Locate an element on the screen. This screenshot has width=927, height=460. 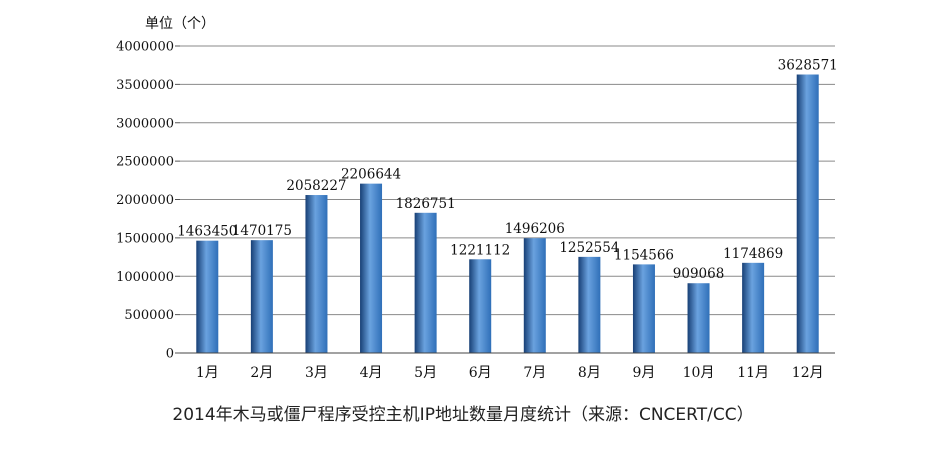
x-tick-label-8: 8月 is located at coordinates (589, 373).